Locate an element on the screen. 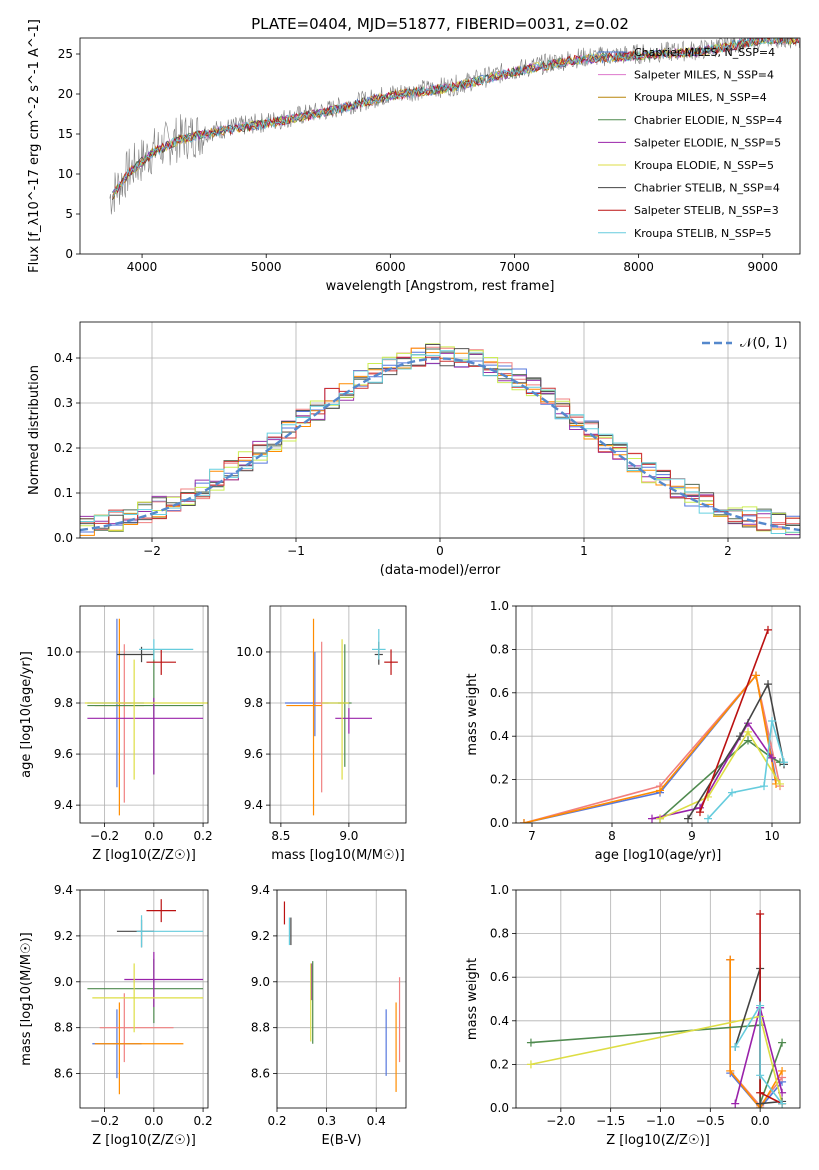  x-tick-label: 6000 is located at coordinates (390, 267).